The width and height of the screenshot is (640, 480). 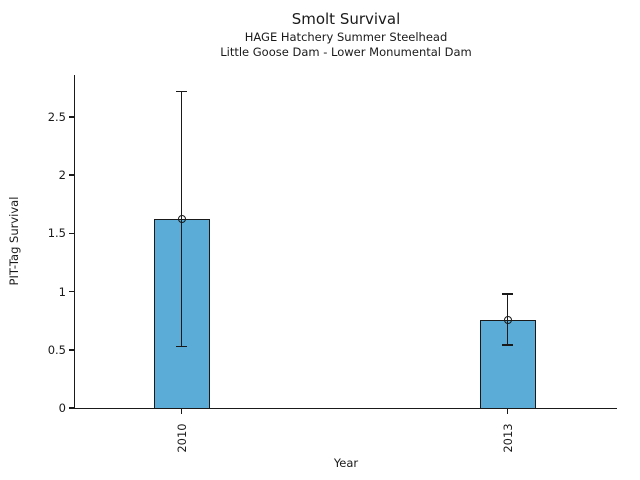 I want to click on mean-marker-2013, so click(x=507, y=319).